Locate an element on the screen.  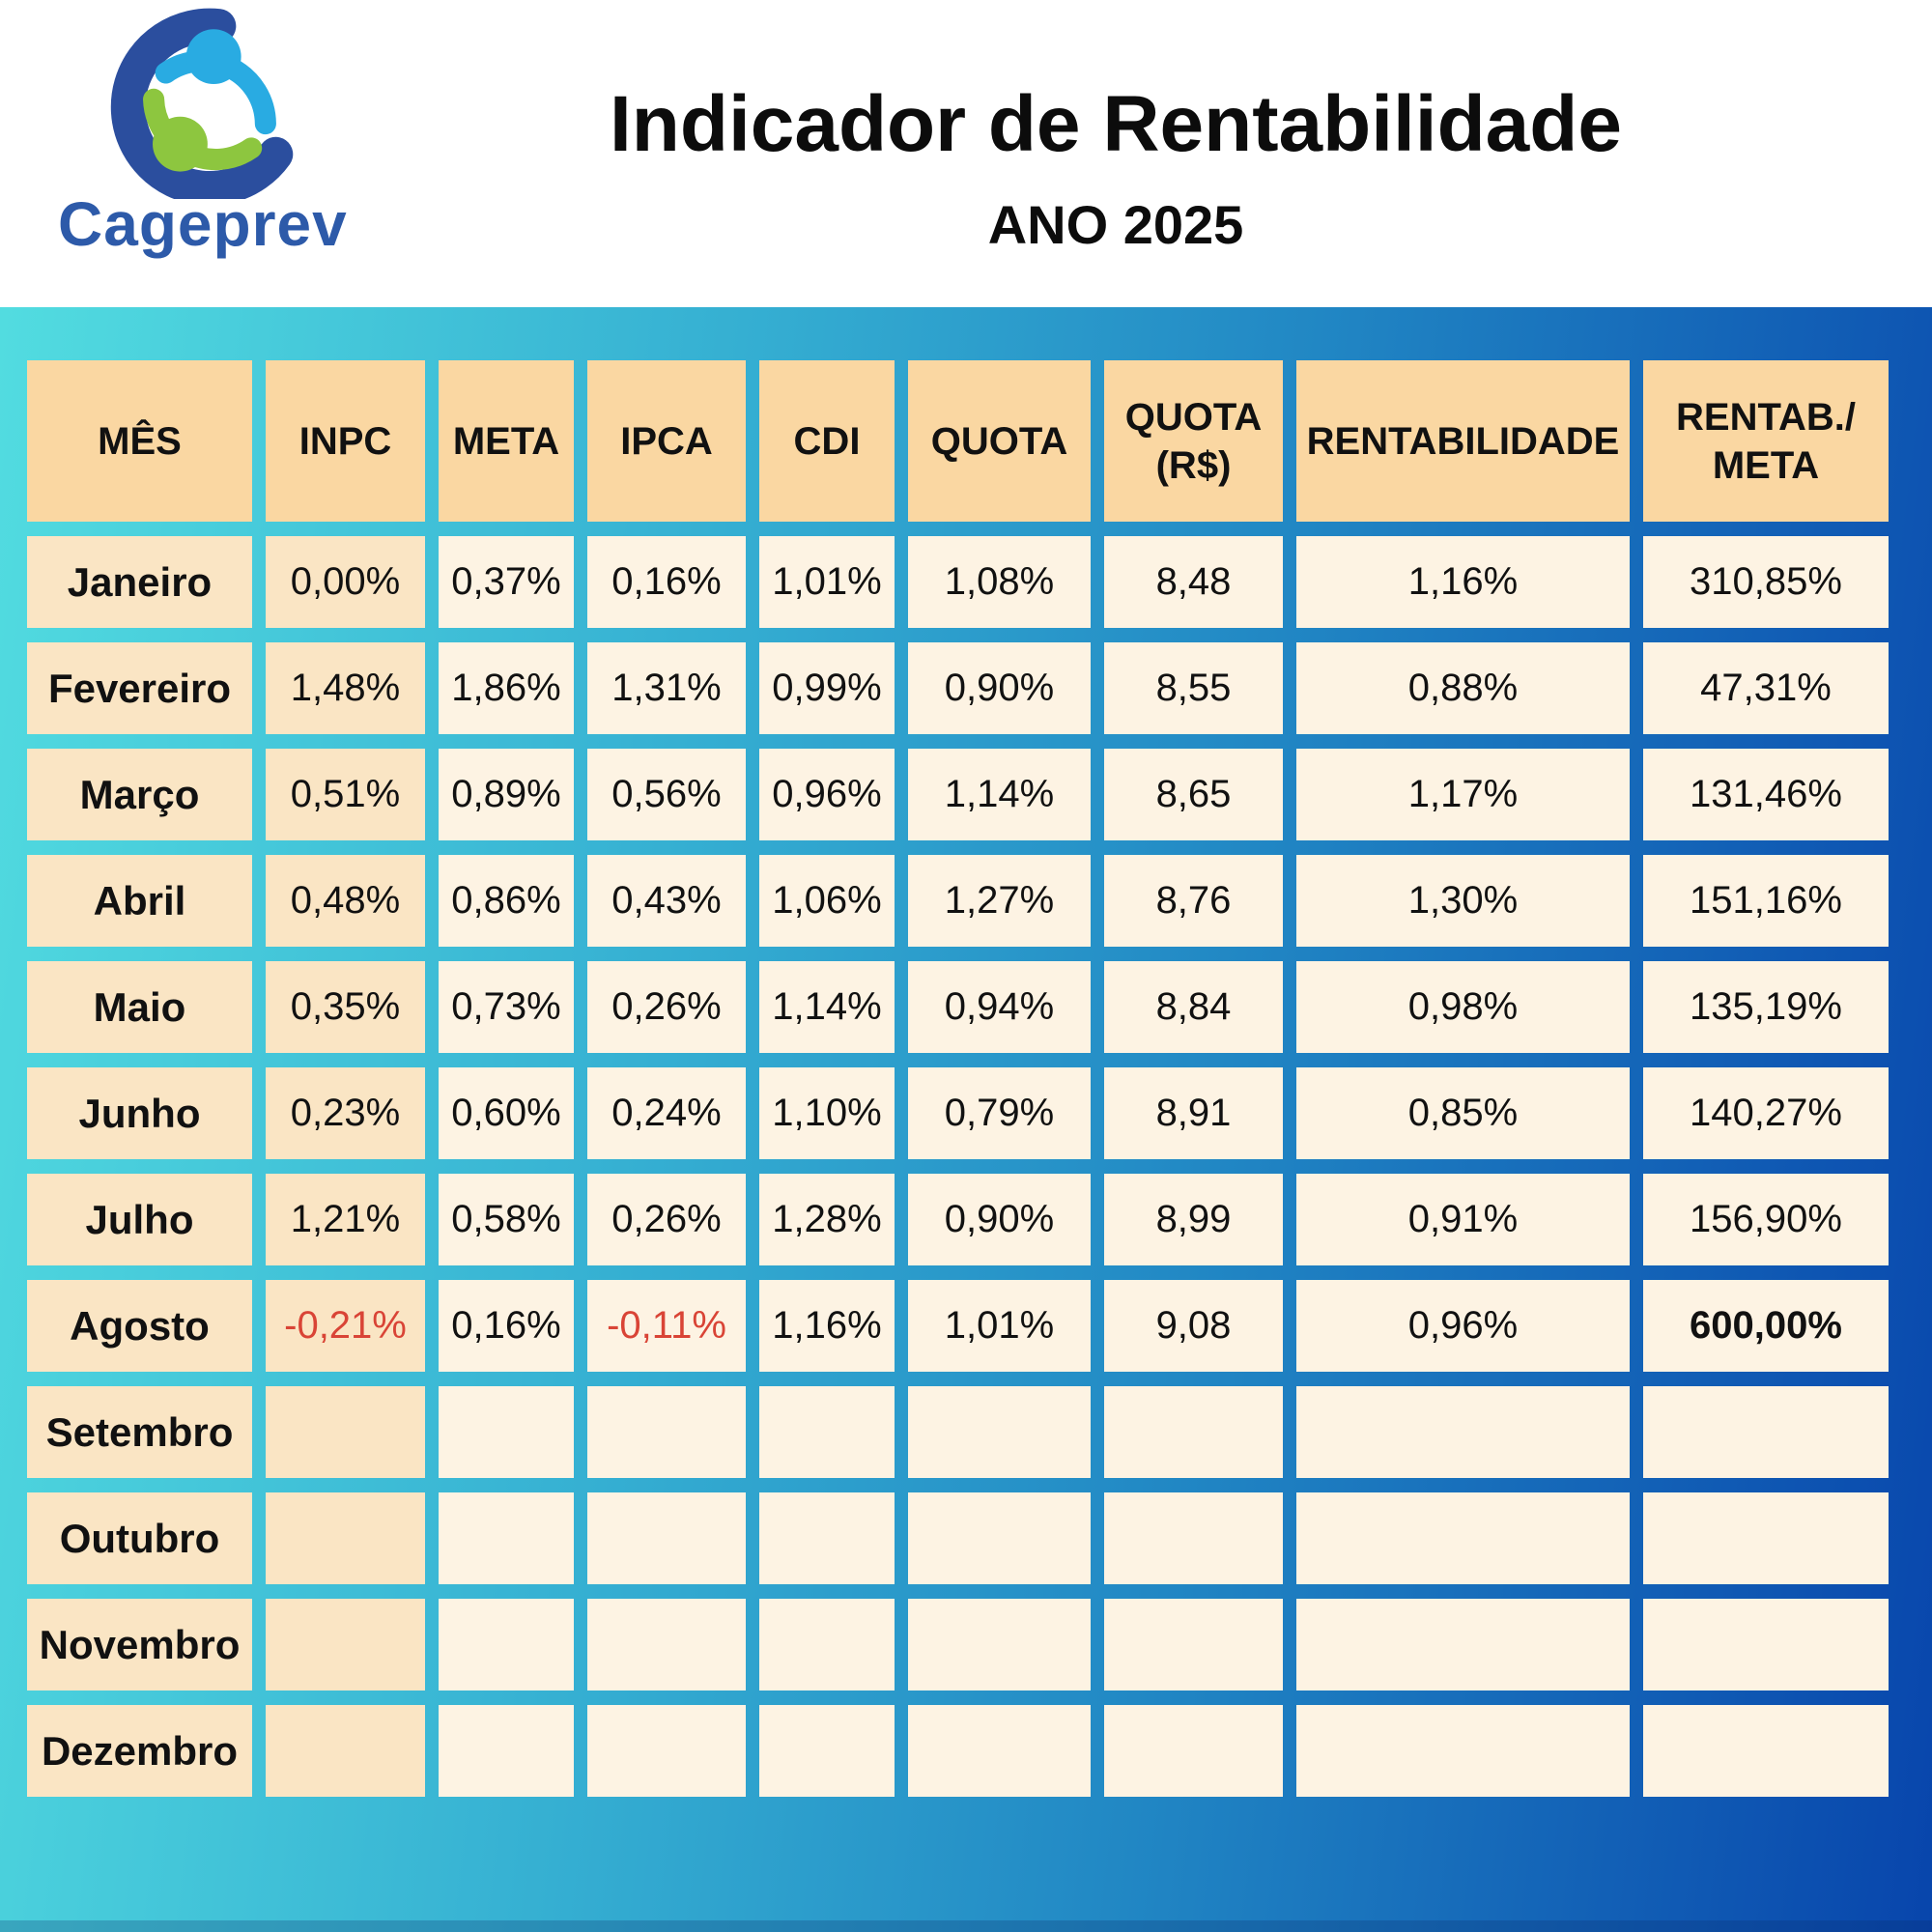
cell-agosto-meta: 0,16% is located at coordinates (506, 1326).